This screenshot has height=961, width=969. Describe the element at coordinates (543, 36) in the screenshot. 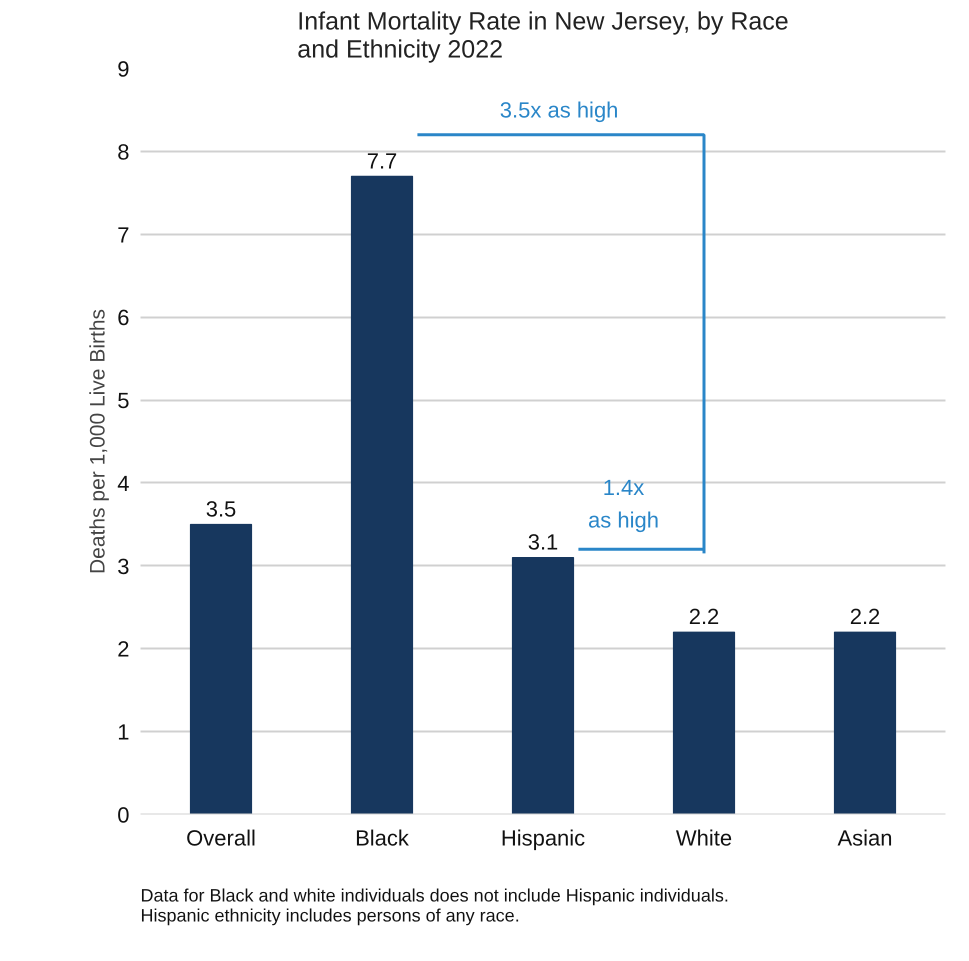

I see `chart-title: Infant Mortality Rate in New Jersey, by Race and Ethnicity 2022` at that location.